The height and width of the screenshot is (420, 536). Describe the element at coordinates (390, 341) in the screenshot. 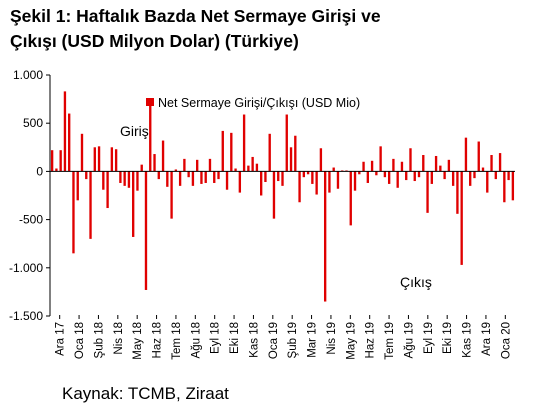

I see `x-tick-label: Tem 19` at that location.